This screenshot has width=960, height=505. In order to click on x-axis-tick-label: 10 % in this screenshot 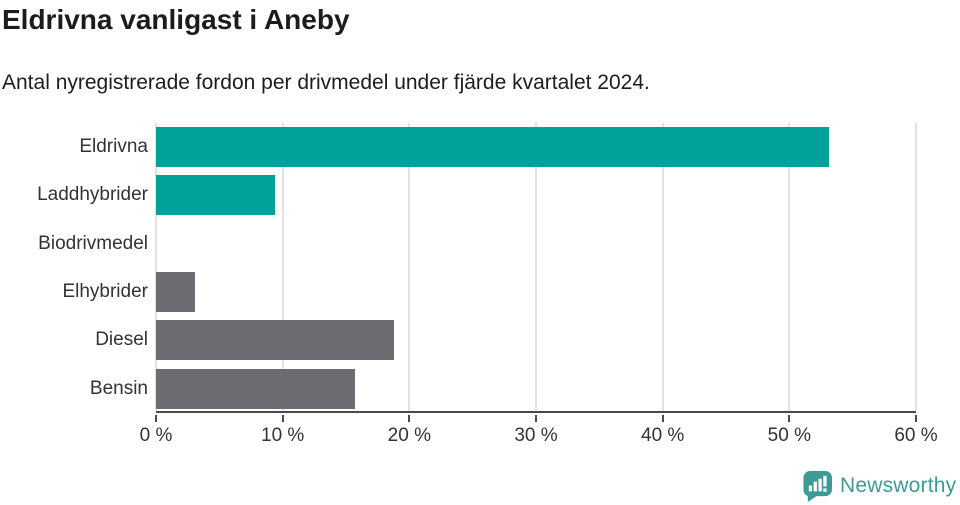, I will do `click(283, 435)`.